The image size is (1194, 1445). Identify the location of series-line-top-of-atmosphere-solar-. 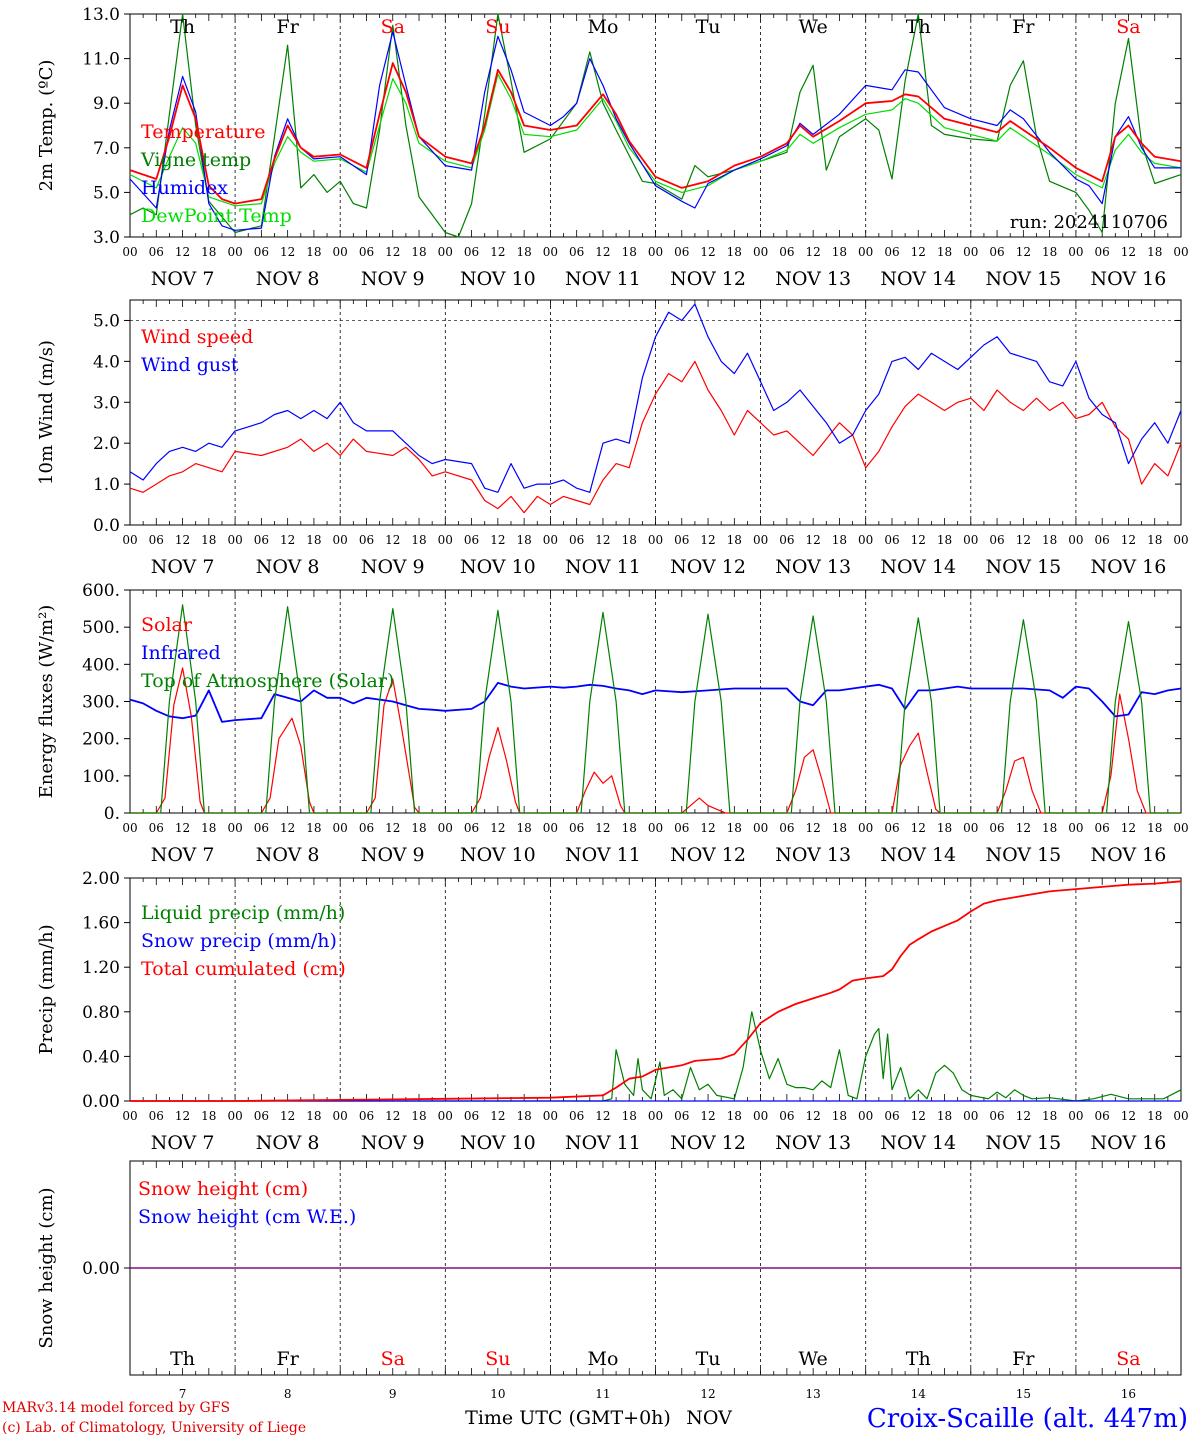
(655, 709).